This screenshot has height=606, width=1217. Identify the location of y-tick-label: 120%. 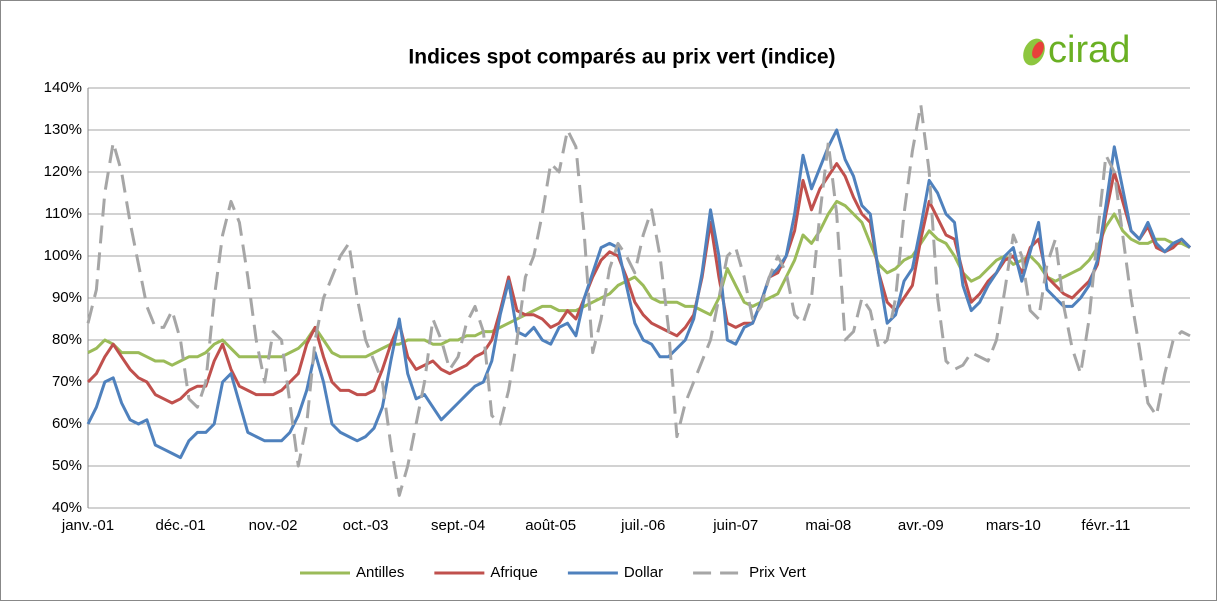
(63, 171).